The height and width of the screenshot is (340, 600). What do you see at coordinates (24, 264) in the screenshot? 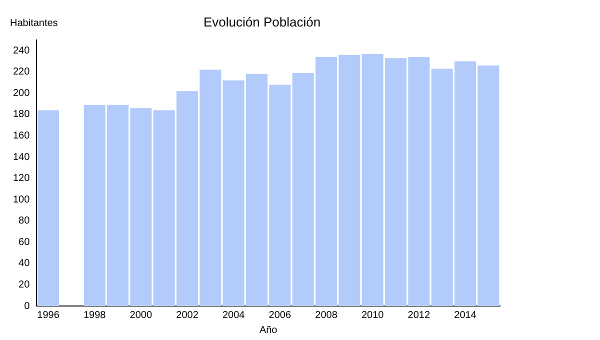
I see `y-tick-label: 40` at bounding box center [24, 264].